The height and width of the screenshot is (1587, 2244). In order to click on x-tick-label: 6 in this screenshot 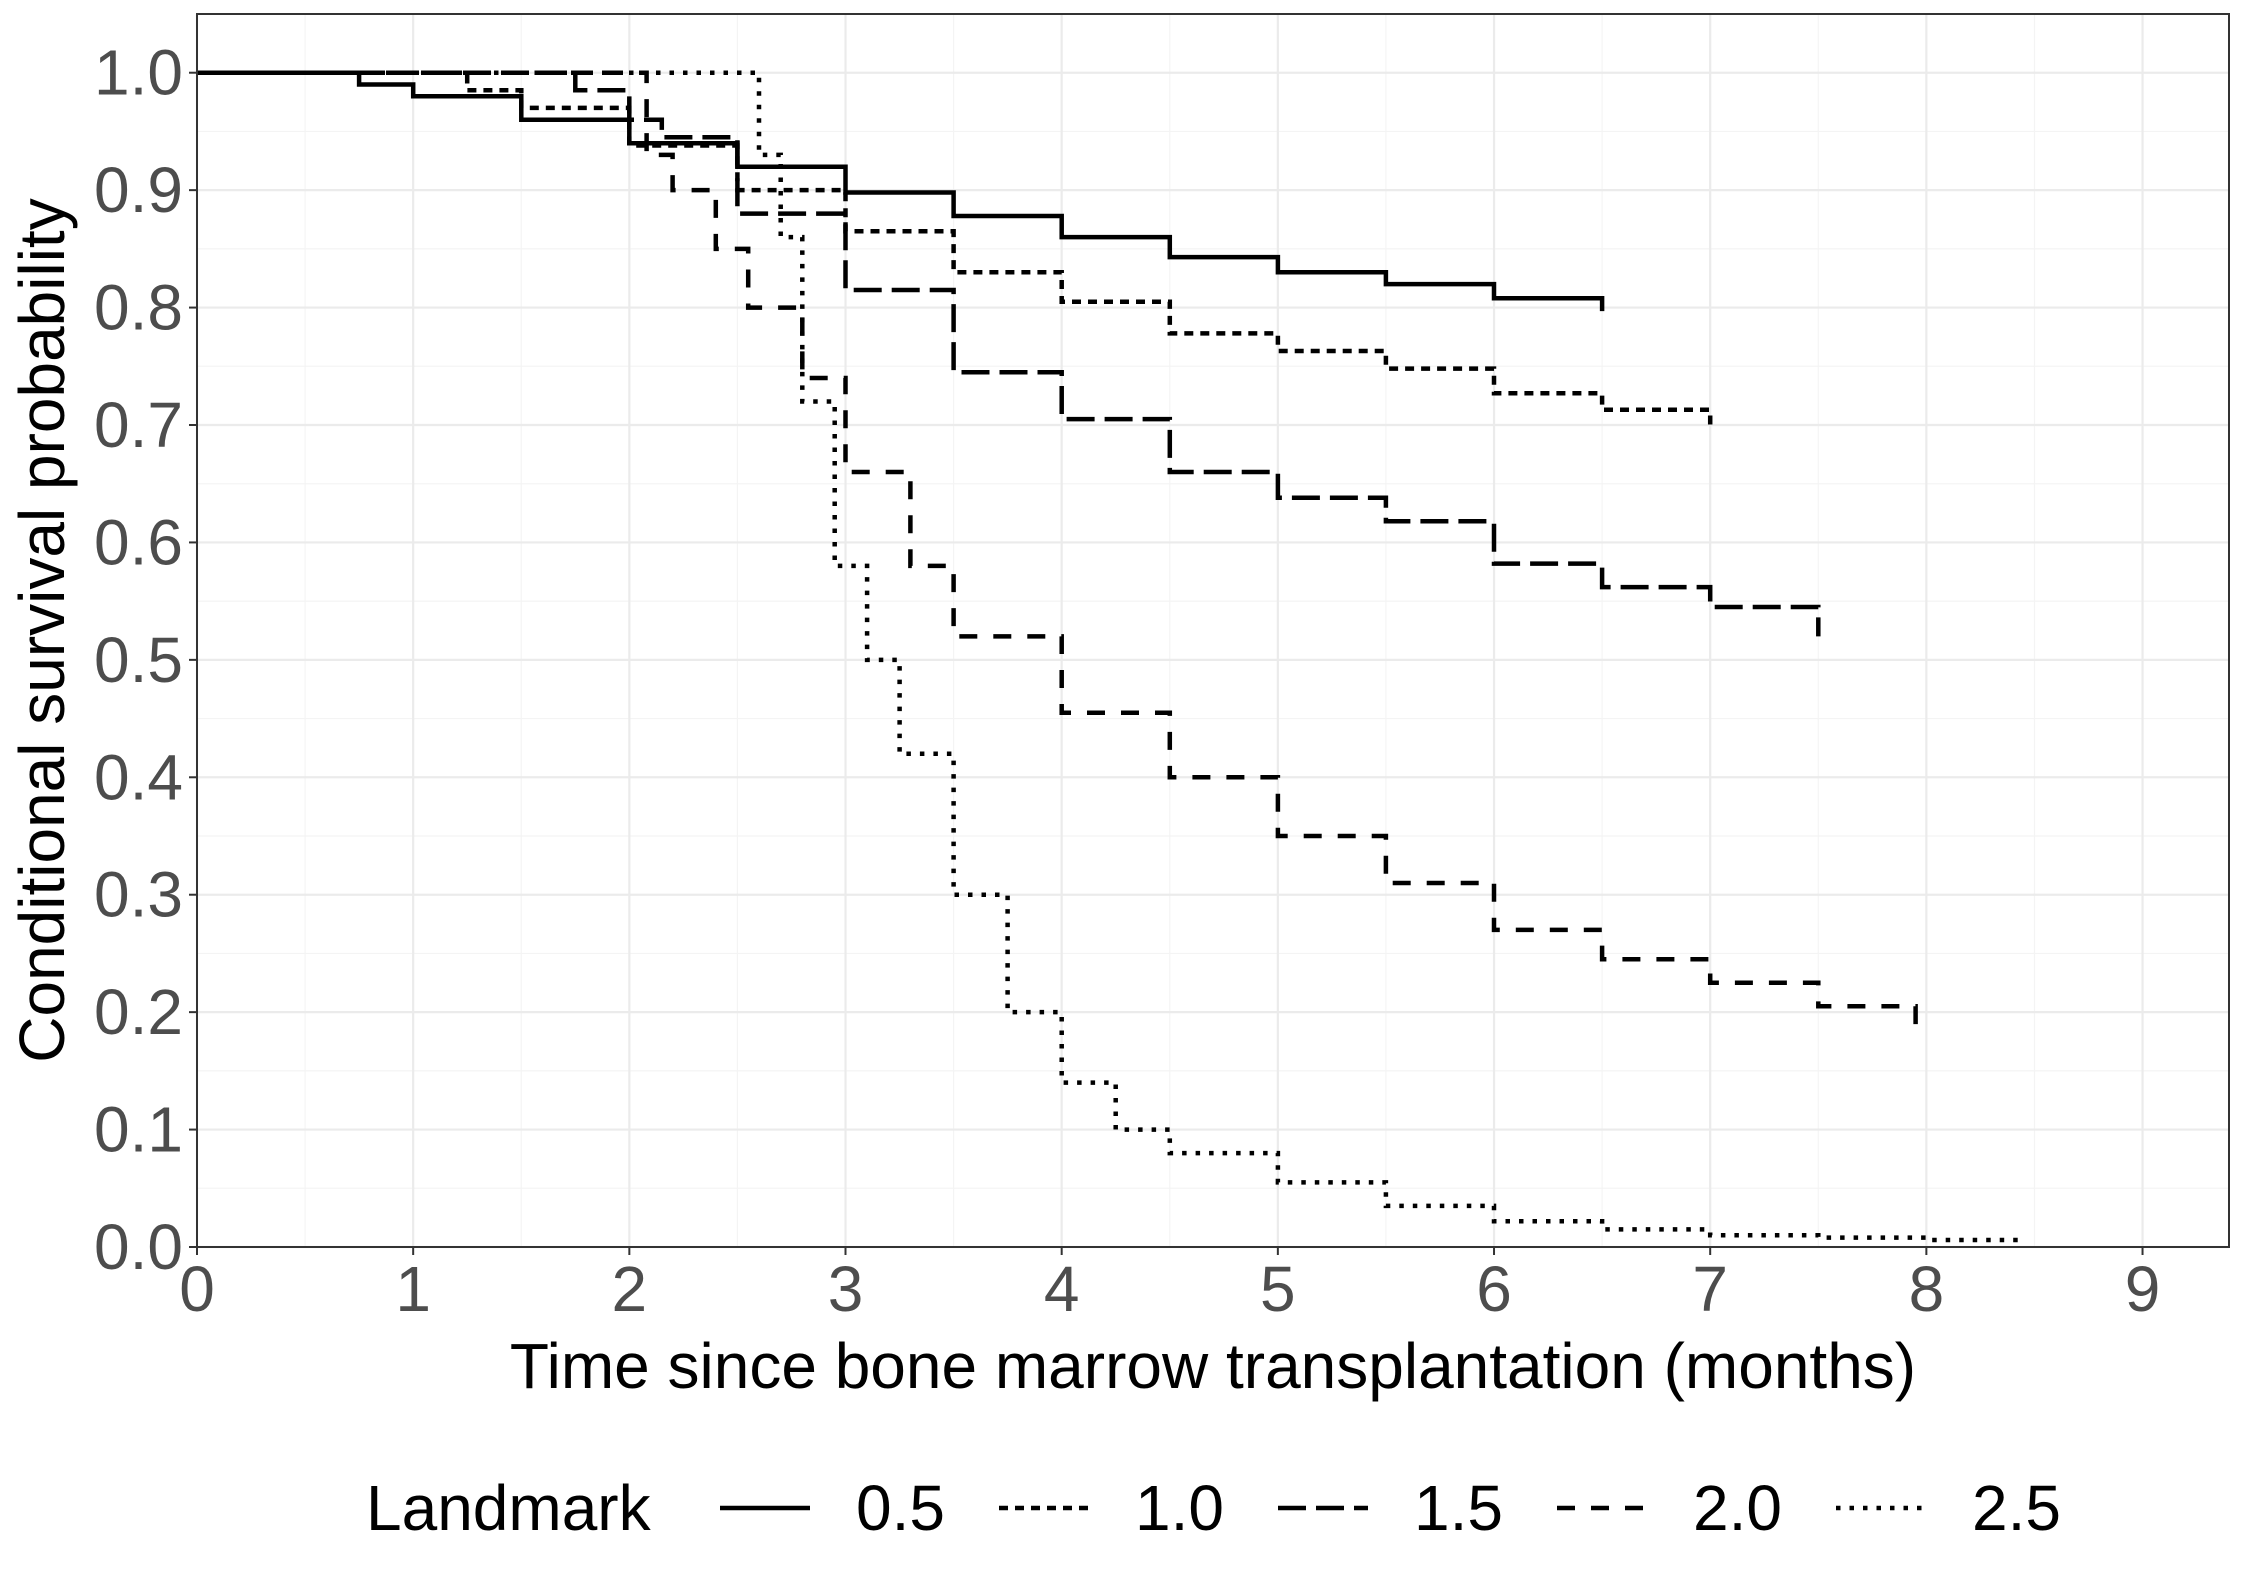, I will do `click(1494, 1289)`.